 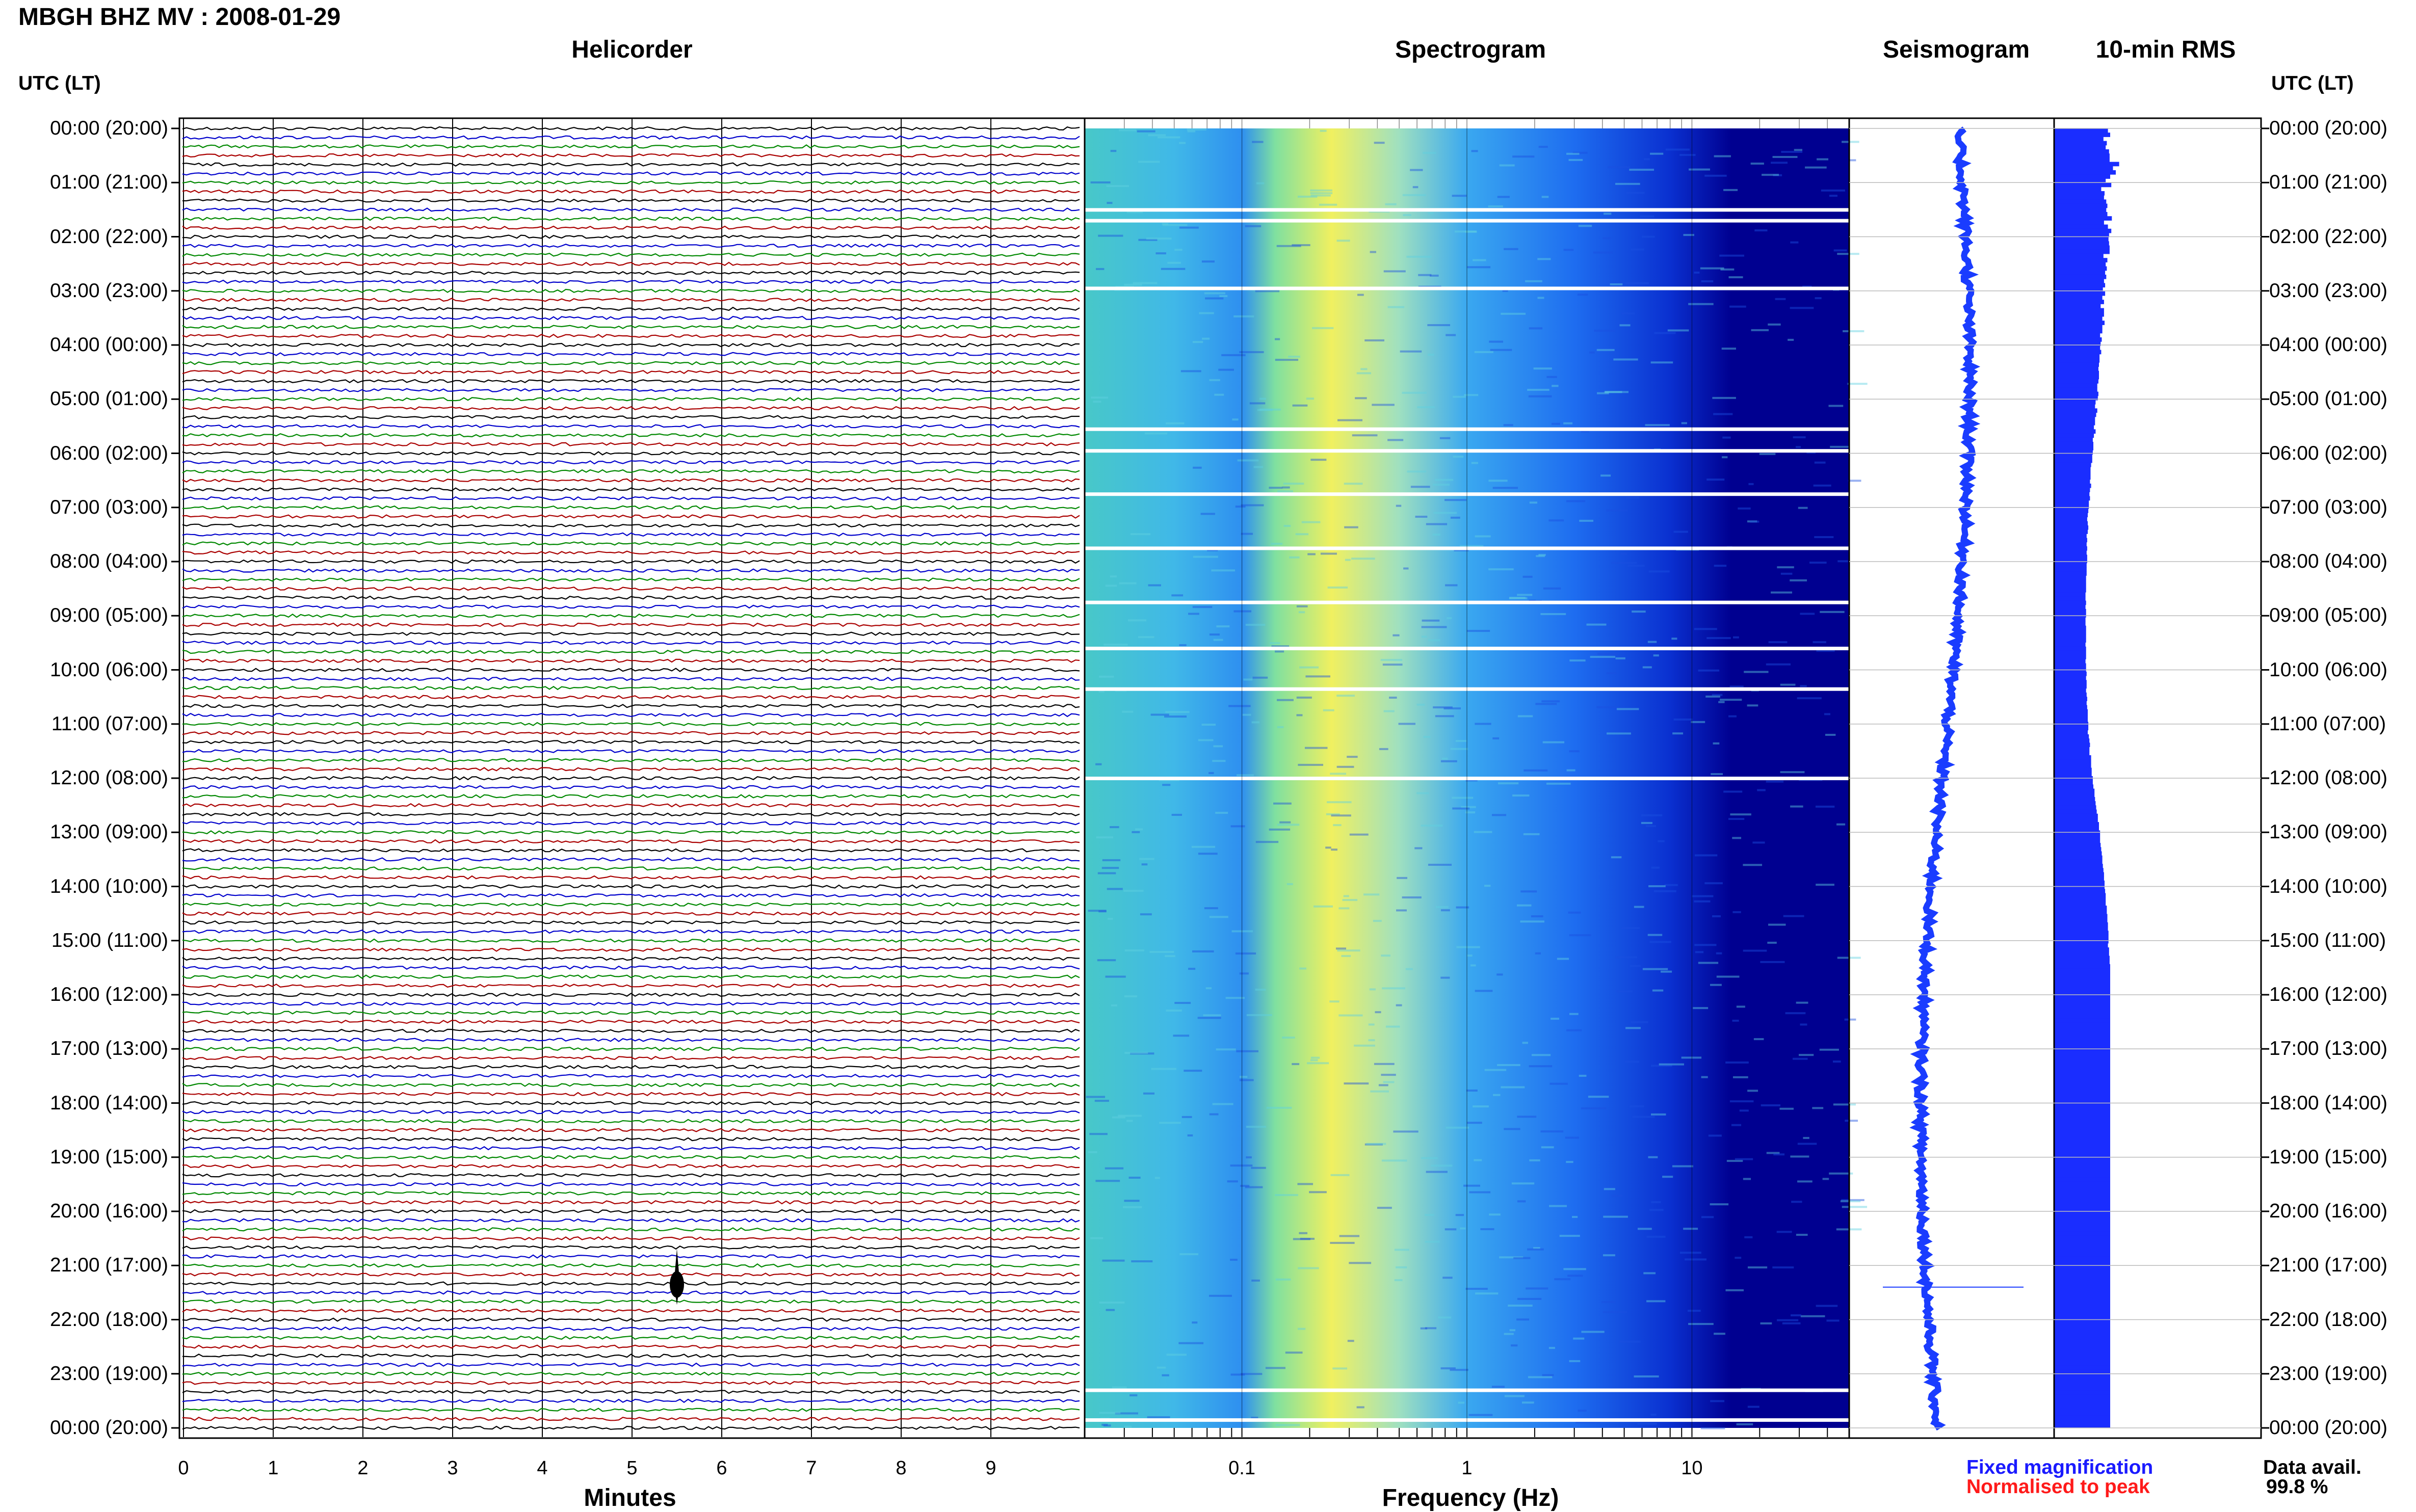 I want to click on helicorder-x-tick: 3, so click(x=452, y=1468).